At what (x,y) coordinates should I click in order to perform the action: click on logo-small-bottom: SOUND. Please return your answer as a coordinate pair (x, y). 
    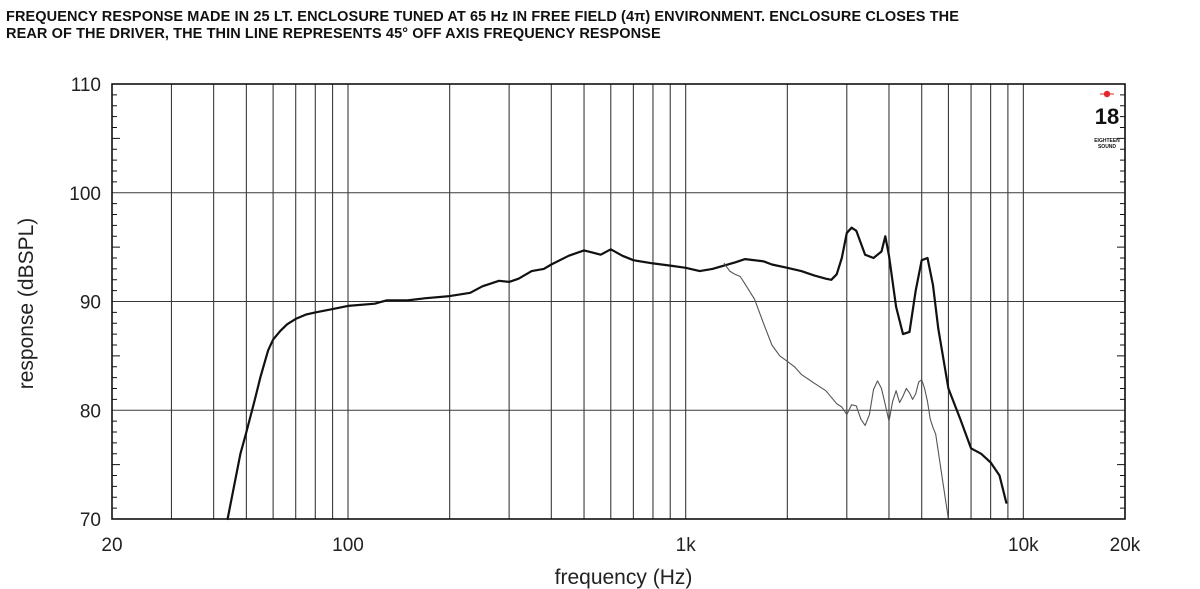
    Looking at the image, I should click on (1107, 147).